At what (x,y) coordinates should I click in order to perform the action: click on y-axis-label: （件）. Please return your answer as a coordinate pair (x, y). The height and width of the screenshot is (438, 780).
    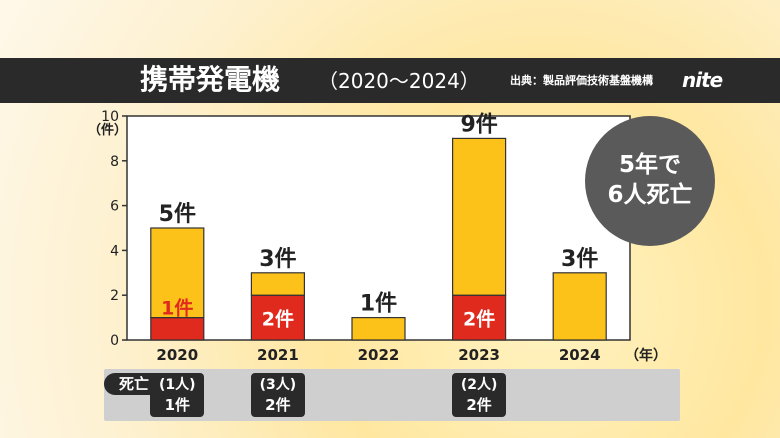
    Looking at the image, I should click on (107, 130).